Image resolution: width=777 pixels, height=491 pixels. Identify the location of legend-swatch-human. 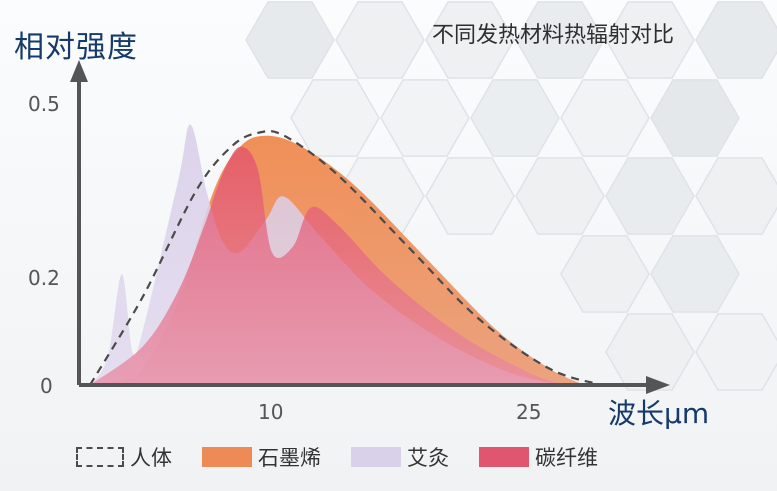
(100, 457).